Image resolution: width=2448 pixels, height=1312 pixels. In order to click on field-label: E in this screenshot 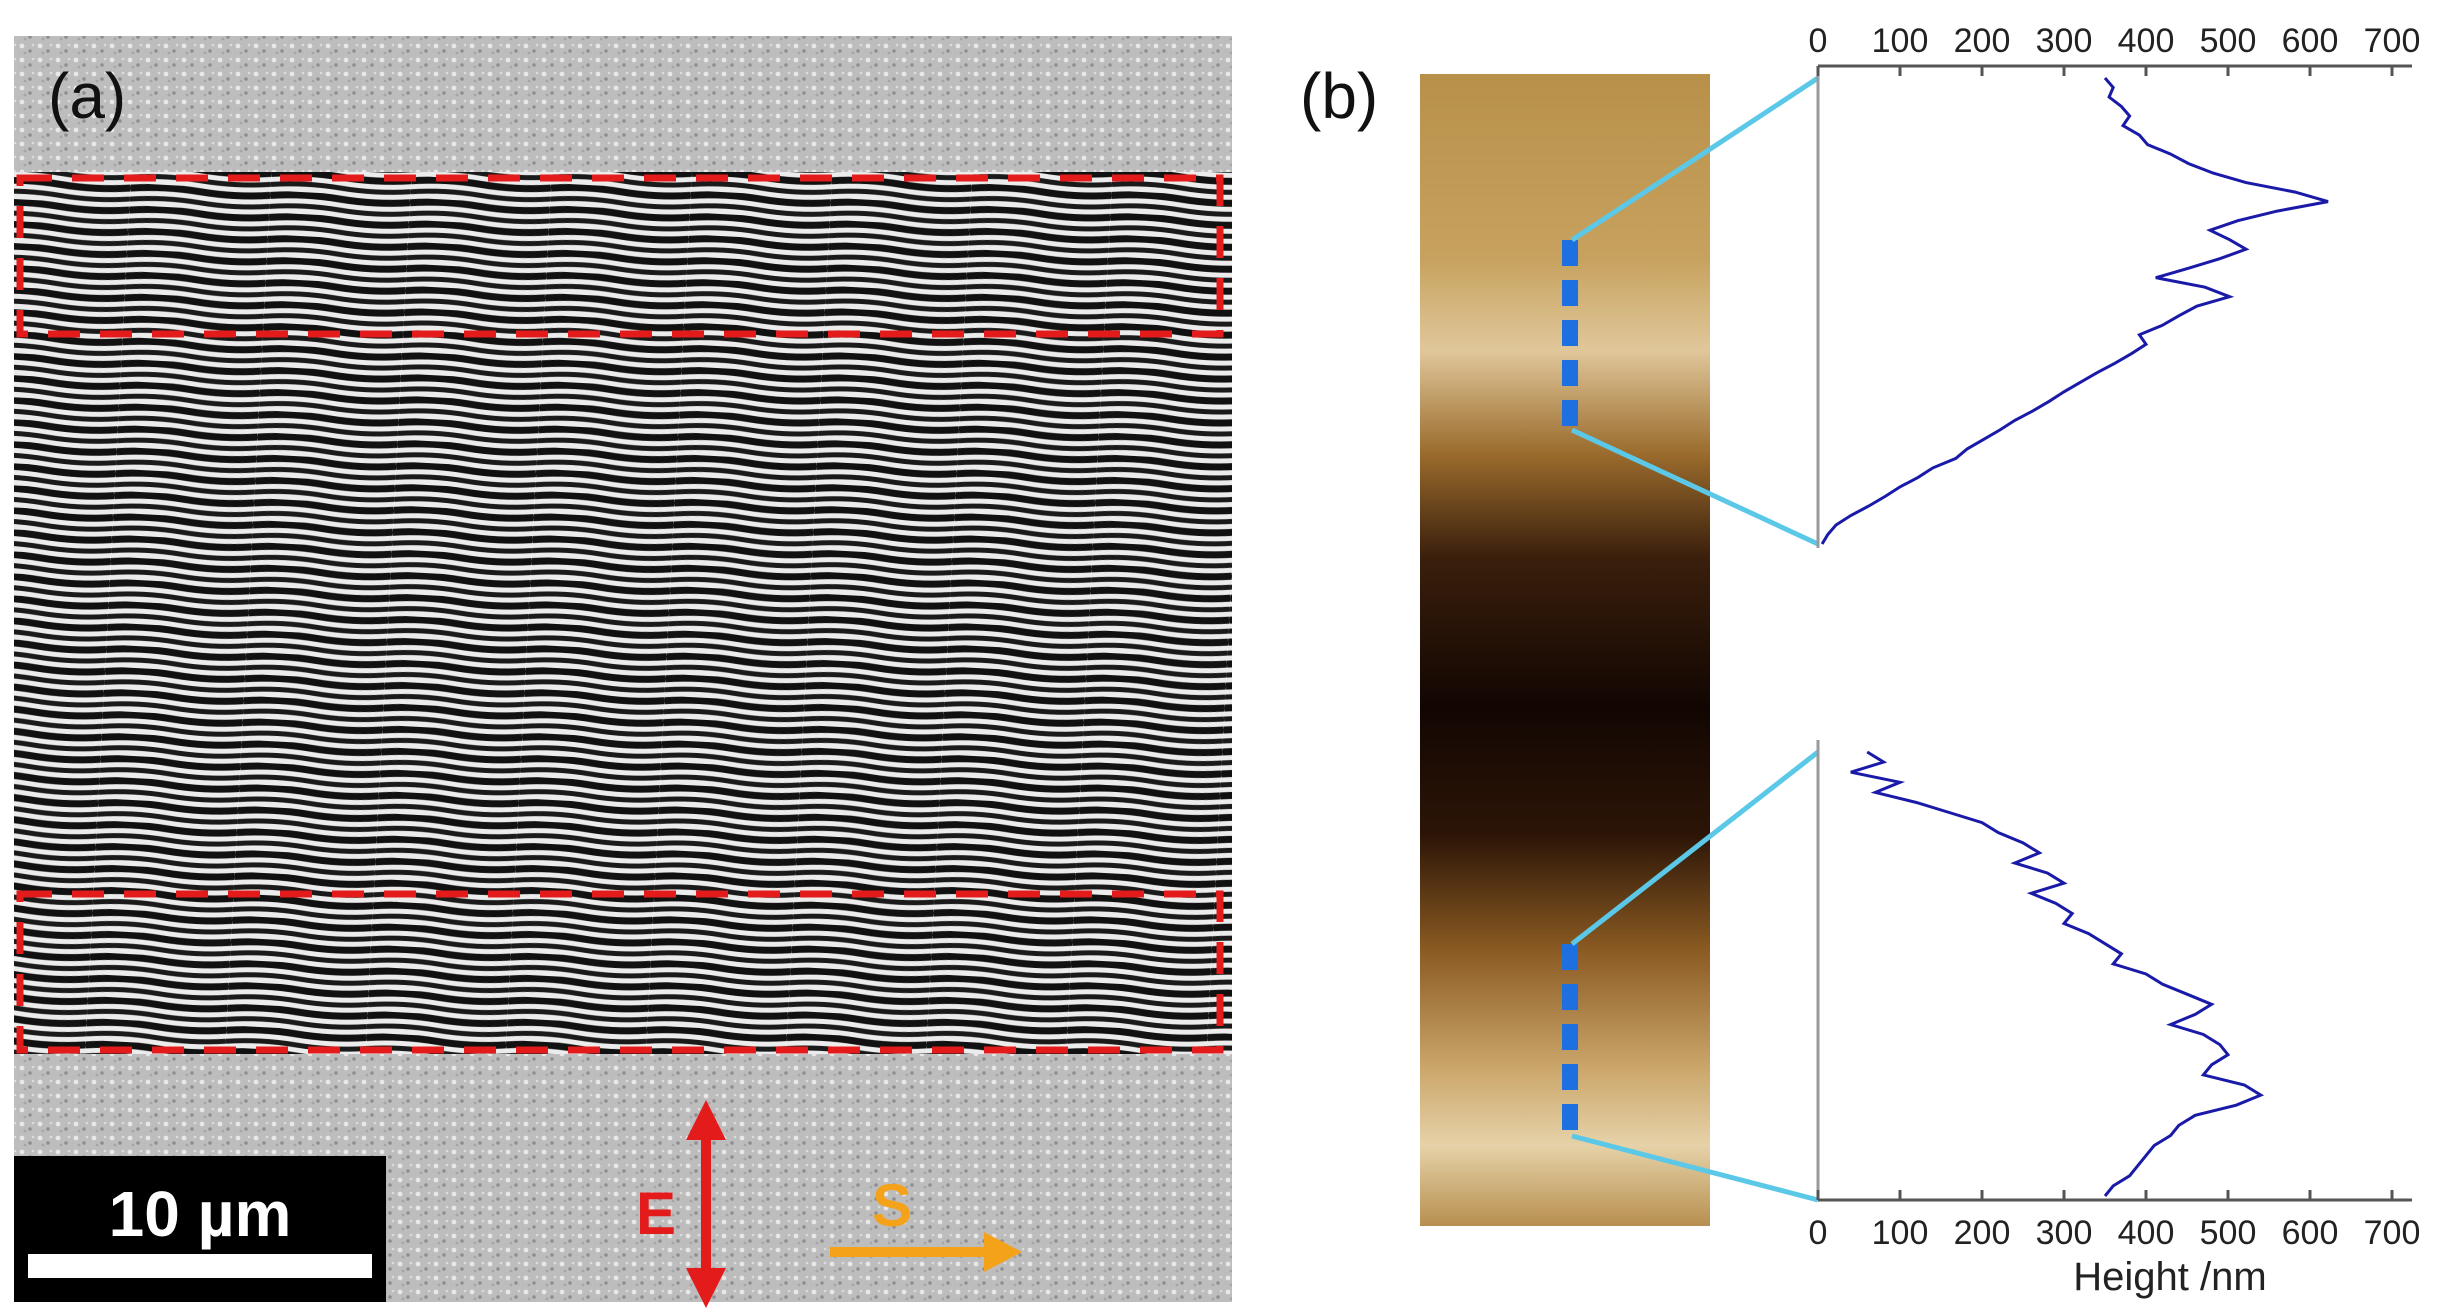, I will do `click(656, 1213)`.